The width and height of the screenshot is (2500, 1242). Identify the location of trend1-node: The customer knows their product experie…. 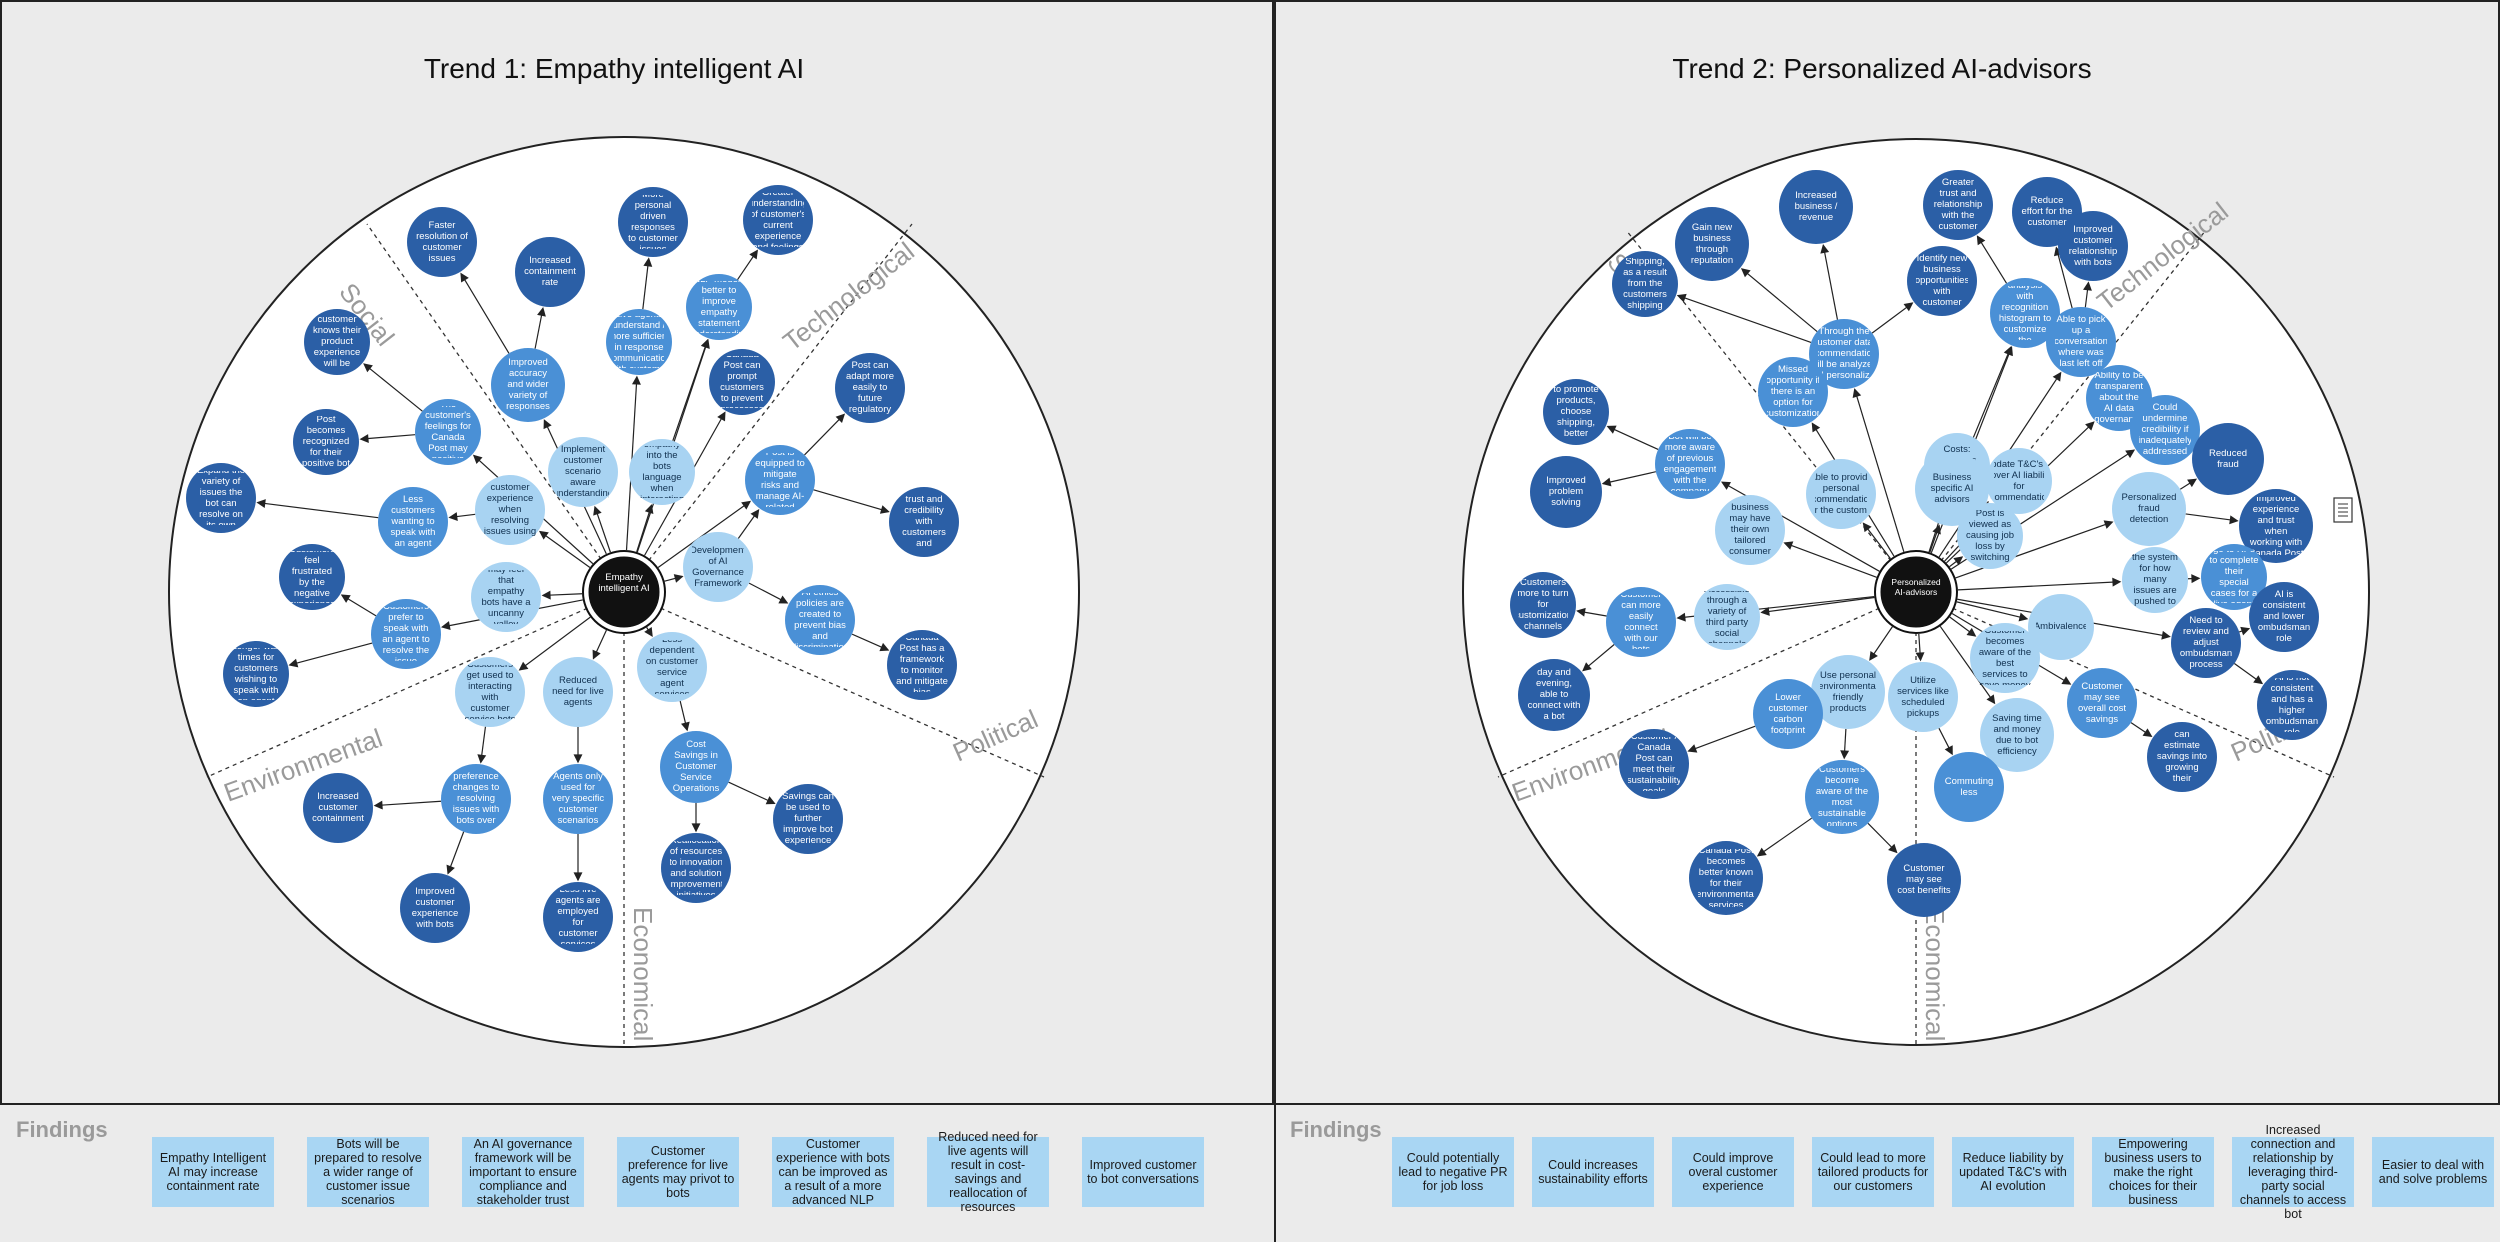
(337, 342).